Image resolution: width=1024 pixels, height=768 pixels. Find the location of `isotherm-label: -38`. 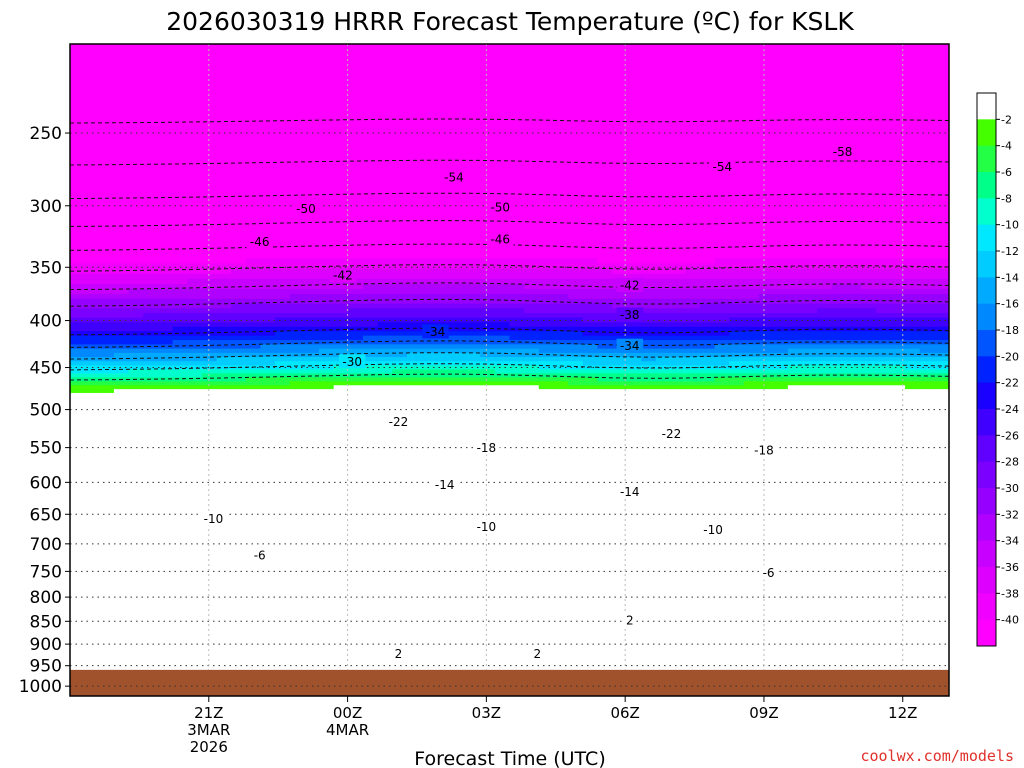

isotherm-label: -38 is located at coordinates (630, 315).